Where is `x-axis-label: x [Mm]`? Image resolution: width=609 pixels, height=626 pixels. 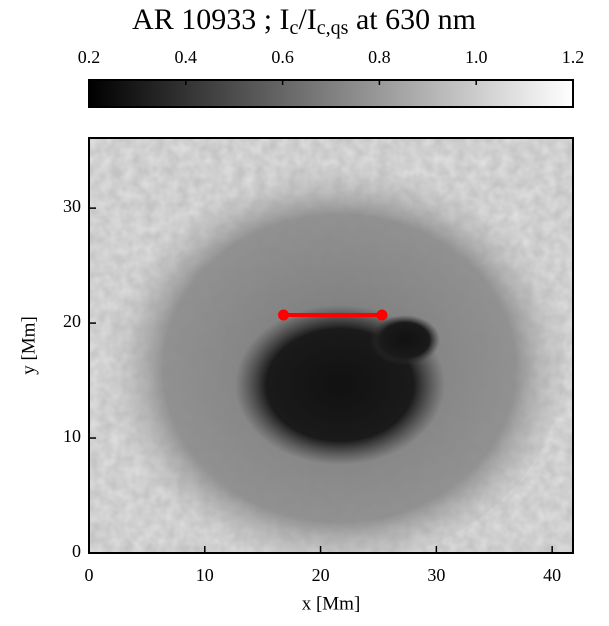
x-axis-label: x [Mm] is located at coordinates (331, 603).